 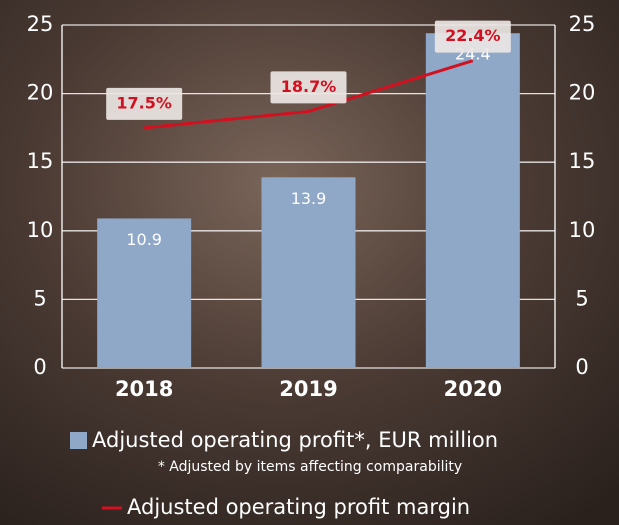 I want to click on y-tick-label: 10, so click(x=40, y=230).